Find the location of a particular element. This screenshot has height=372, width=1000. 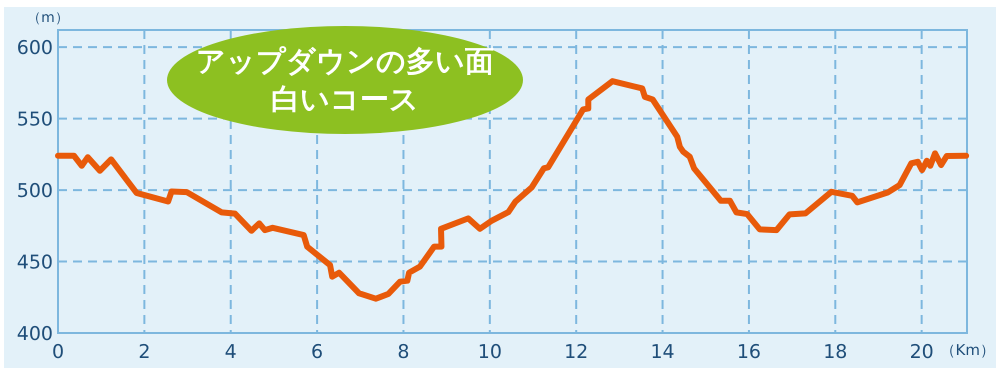

text: アップダウンの多い面白いコース is located at coordinates (345, 80).